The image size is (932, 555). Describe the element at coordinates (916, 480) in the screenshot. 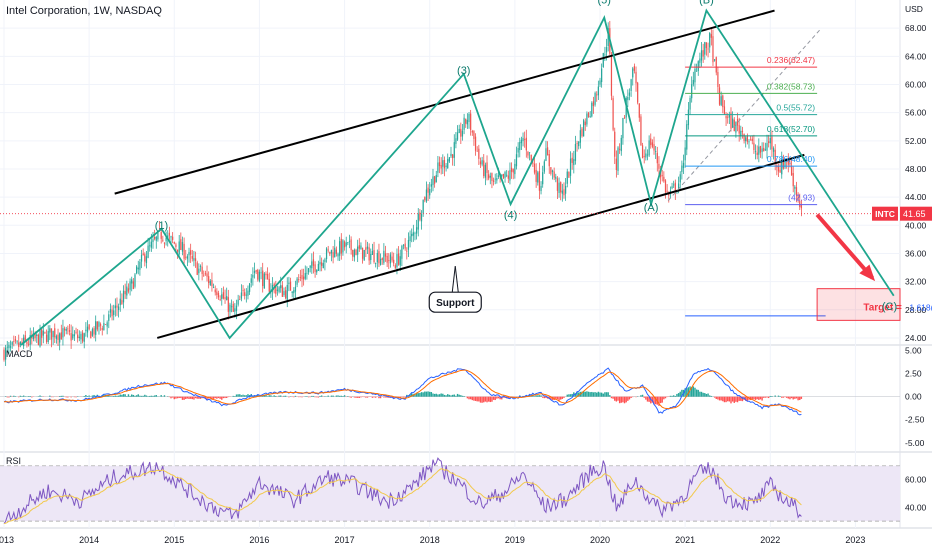

I see `rsi-y-tick: 60.00` at that location.